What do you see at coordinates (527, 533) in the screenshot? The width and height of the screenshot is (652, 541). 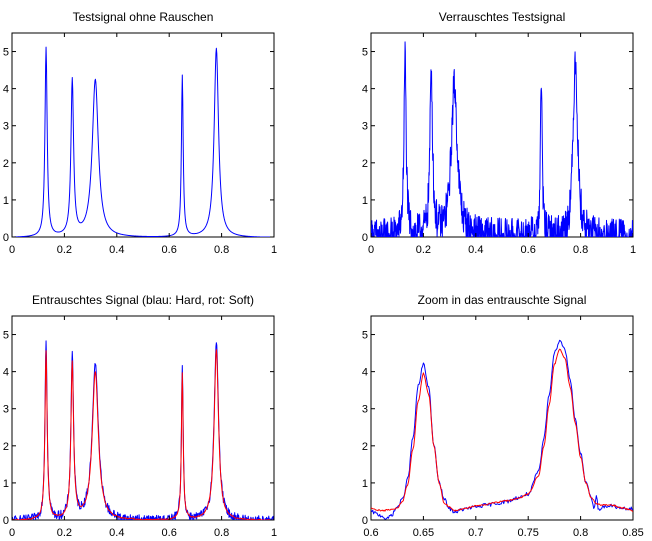 I see `x-tick-label: 0.75` at bounding box center [527, 533].